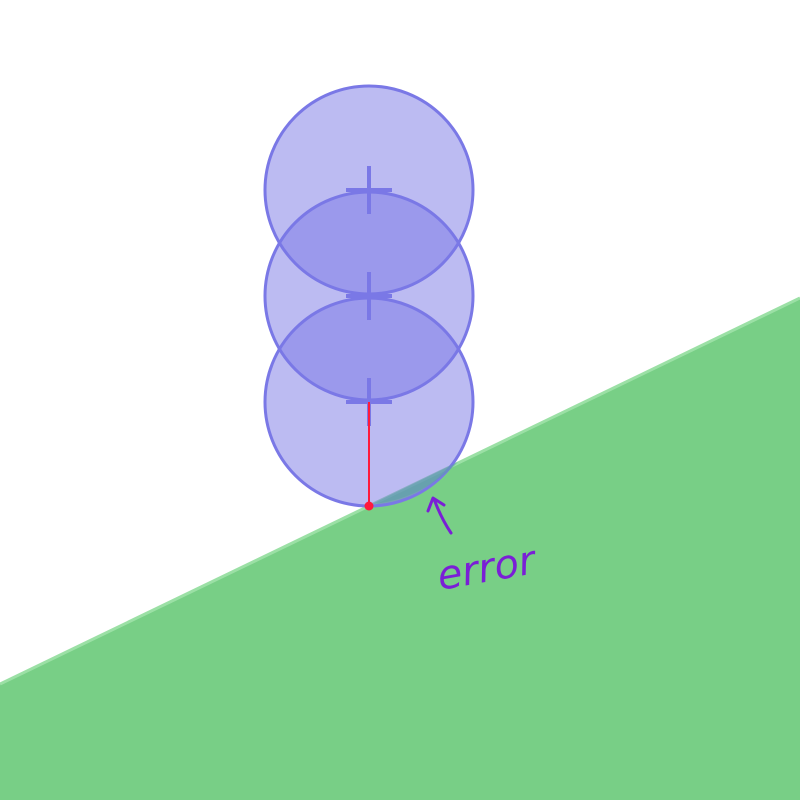 The width and height of the screenshot is (800, 800). What do you see at coordinates (415, 483) in the screenshot?
I see `penetration-overlap` at bounding box center [415, 483].